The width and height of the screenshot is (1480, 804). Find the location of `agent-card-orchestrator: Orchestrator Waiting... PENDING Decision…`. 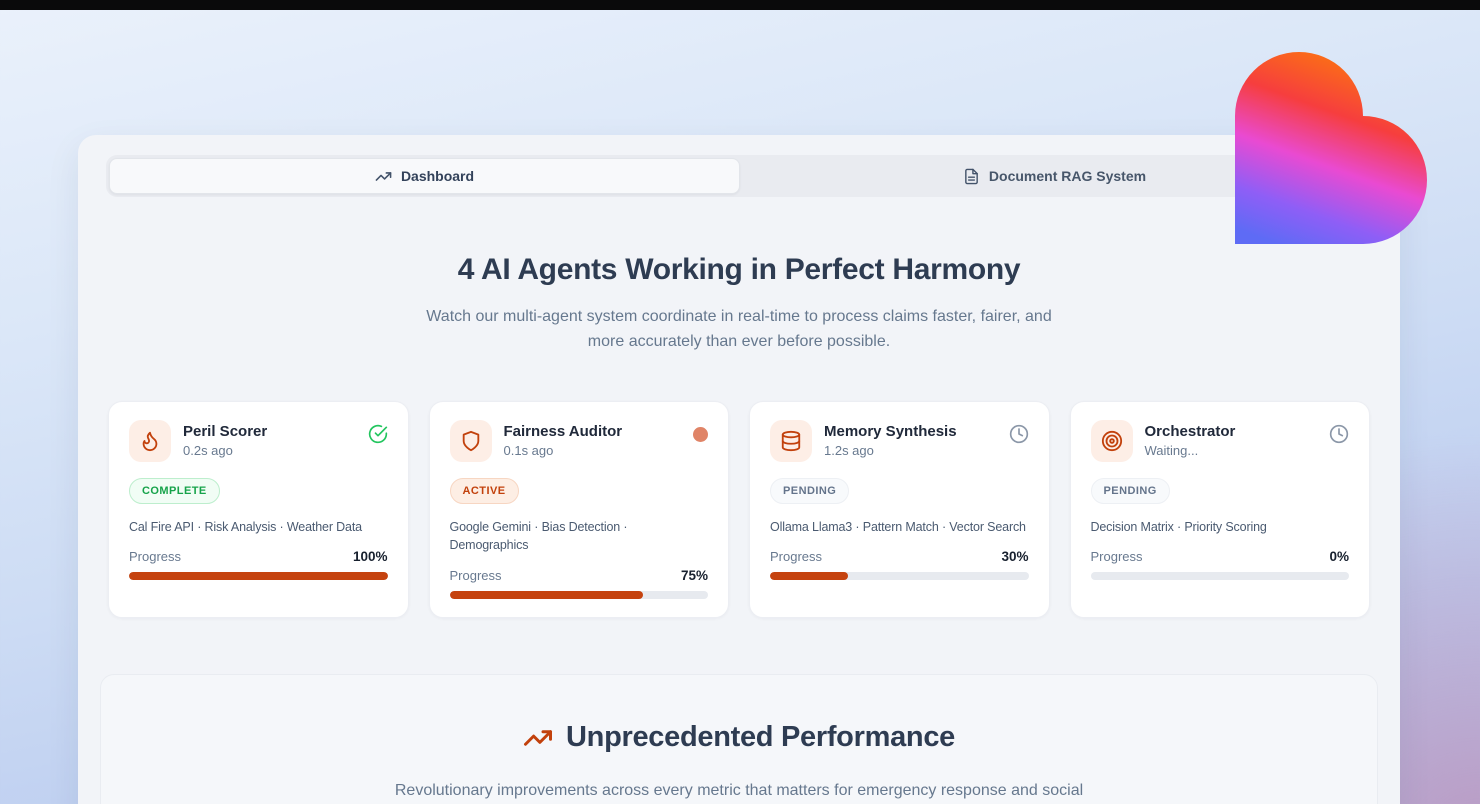

agent-card-orchestrator: Orchestrator Waiting... PENDING Decision… is located at coordinates (1219, 509).